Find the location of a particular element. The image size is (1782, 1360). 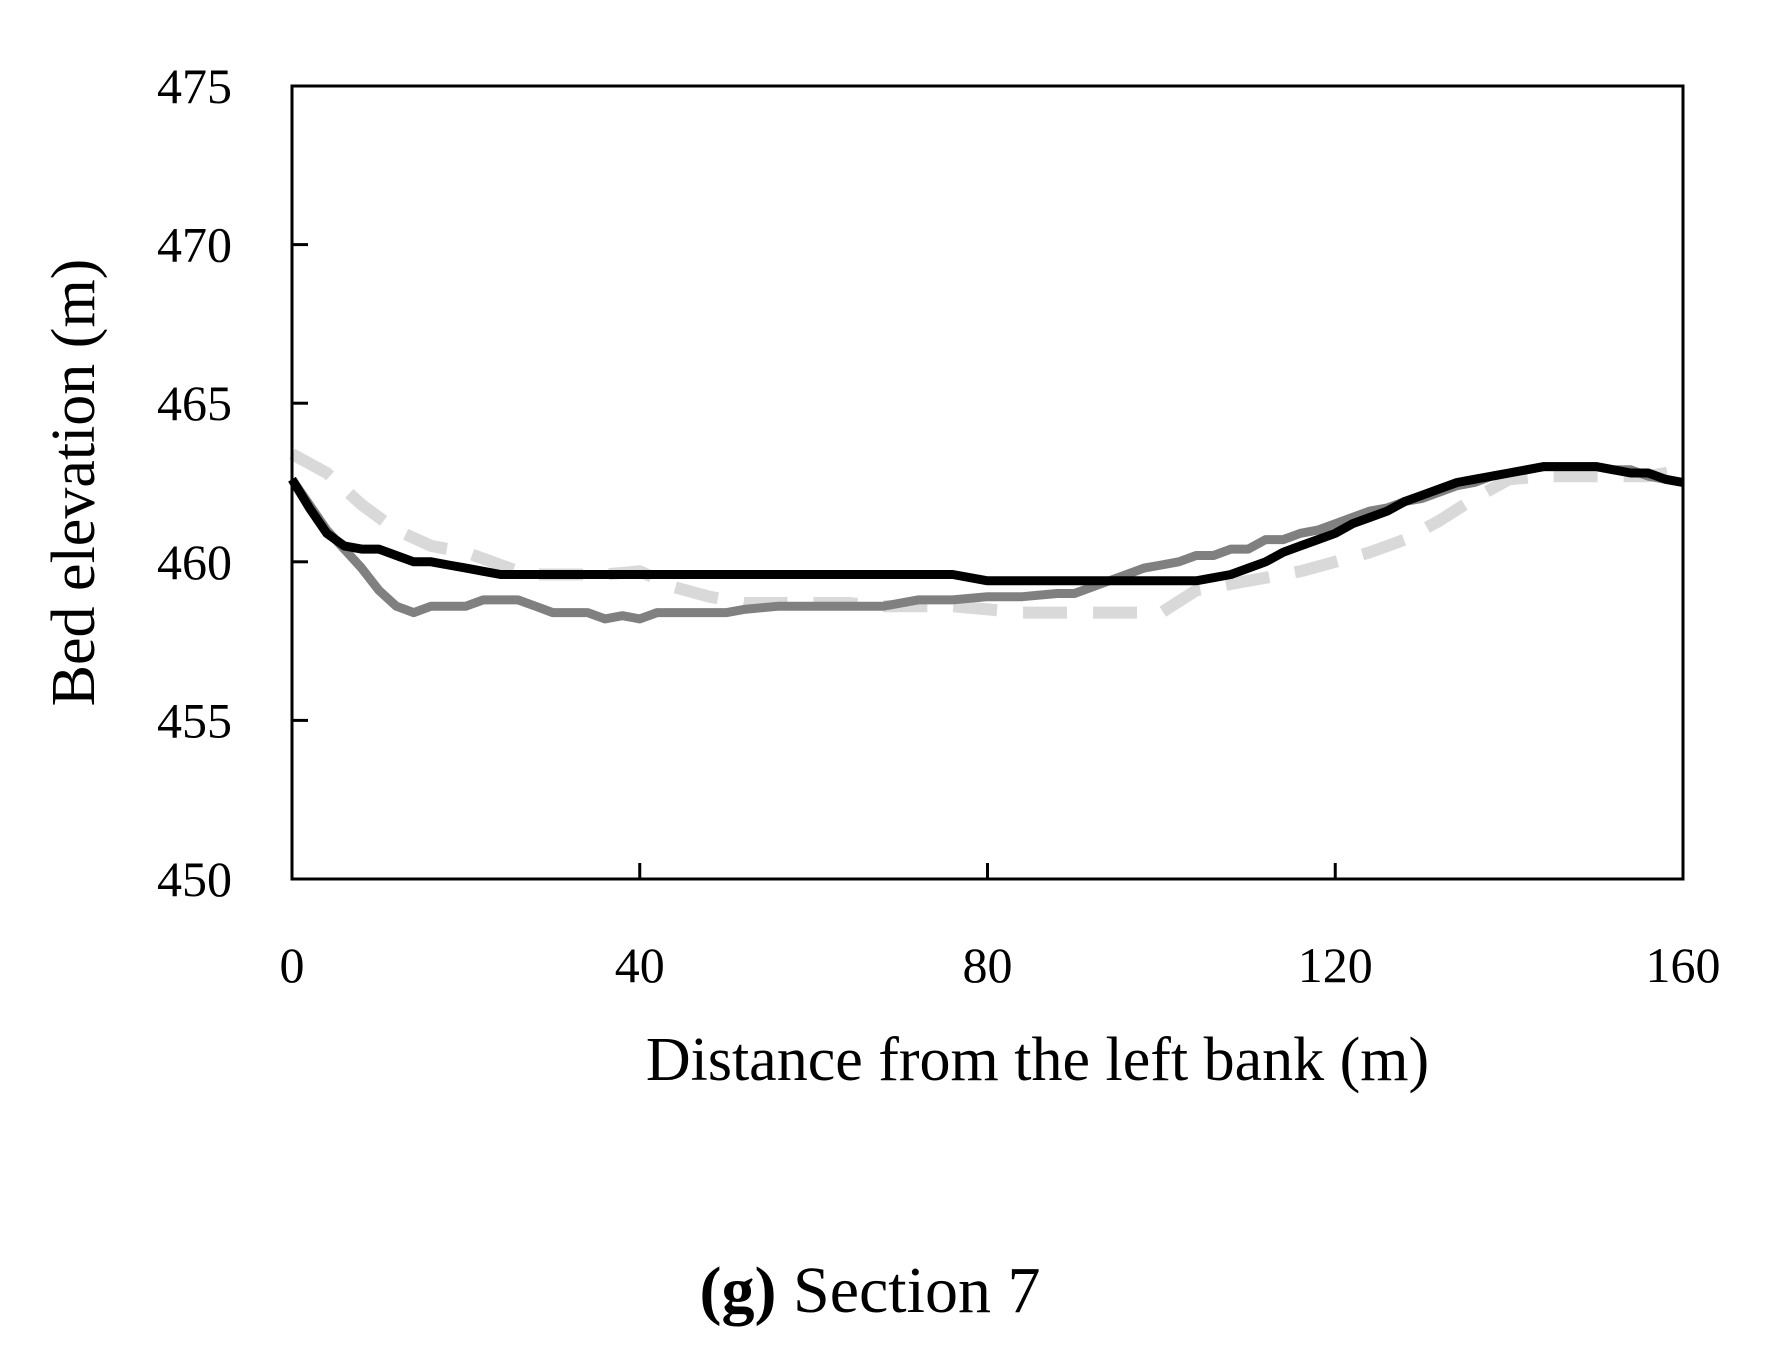

x-axis: 0 40 80 120 160 is located at coordinates (1000, 928).